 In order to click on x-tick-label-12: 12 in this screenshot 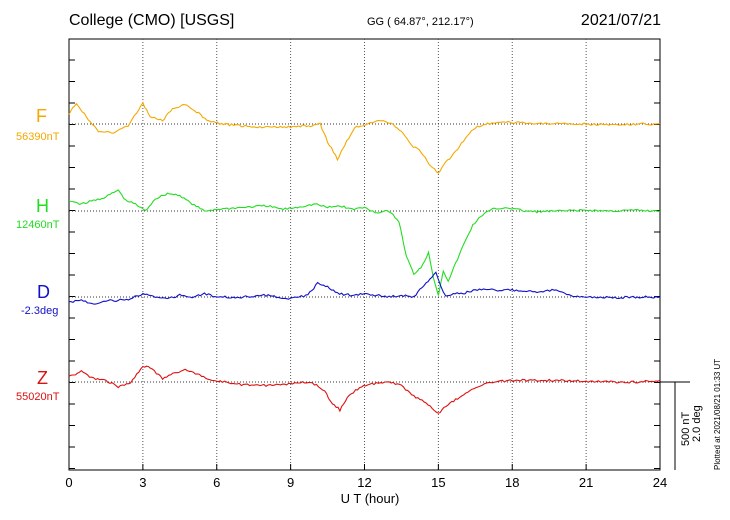, I will do `click(364, 482)`.